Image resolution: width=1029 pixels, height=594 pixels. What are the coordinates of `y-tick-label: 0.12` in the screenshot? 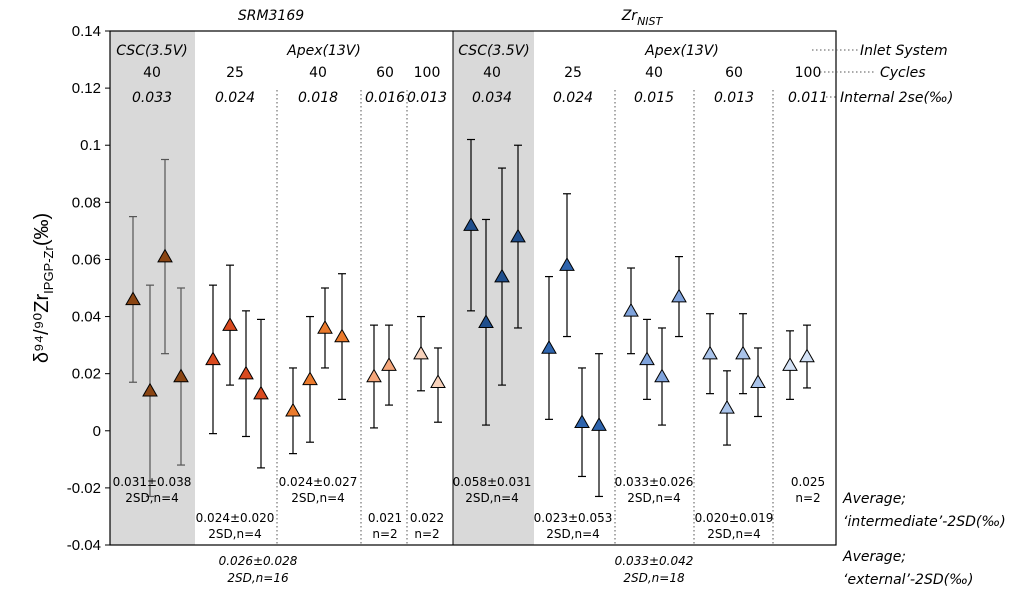 It's located at (86, 88).